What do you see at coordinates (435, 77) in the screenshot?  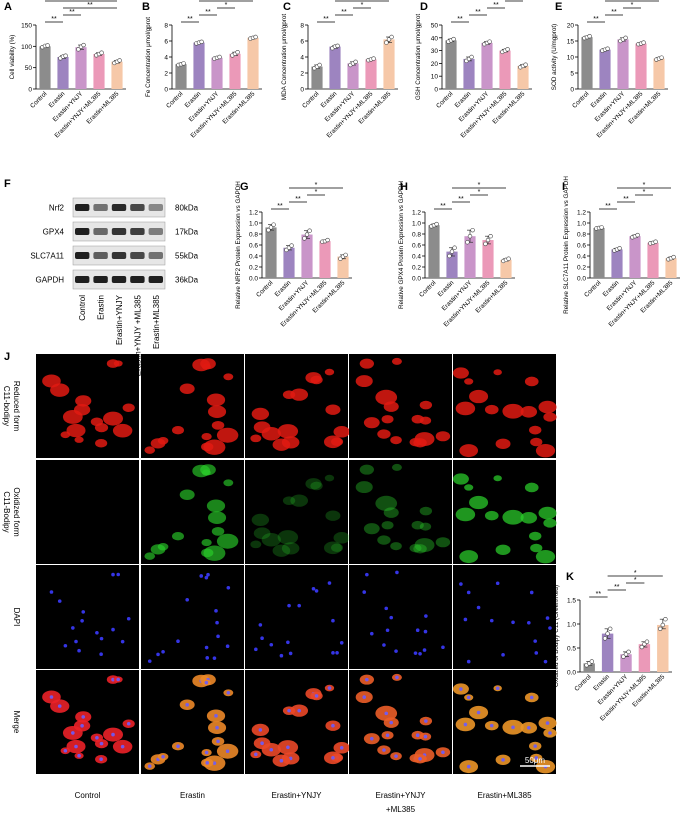 I see `y-tick-label: 10` at bounding box center [435, 77].